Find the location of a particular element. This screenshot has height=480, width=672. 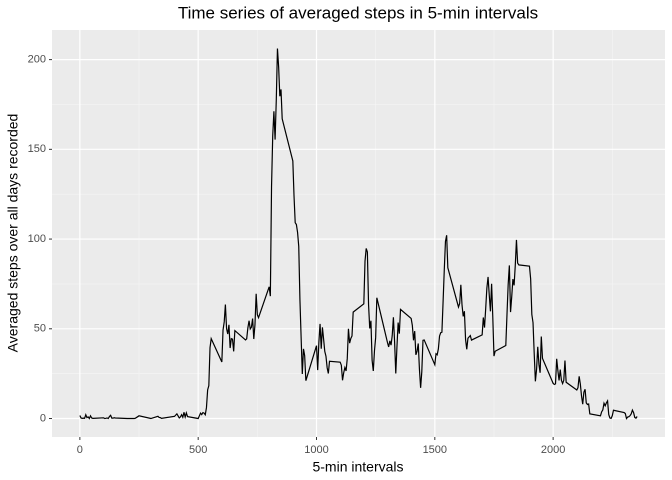

y-axis-label: Averaged steps over all days recorded is located at coordinates (13, 233).